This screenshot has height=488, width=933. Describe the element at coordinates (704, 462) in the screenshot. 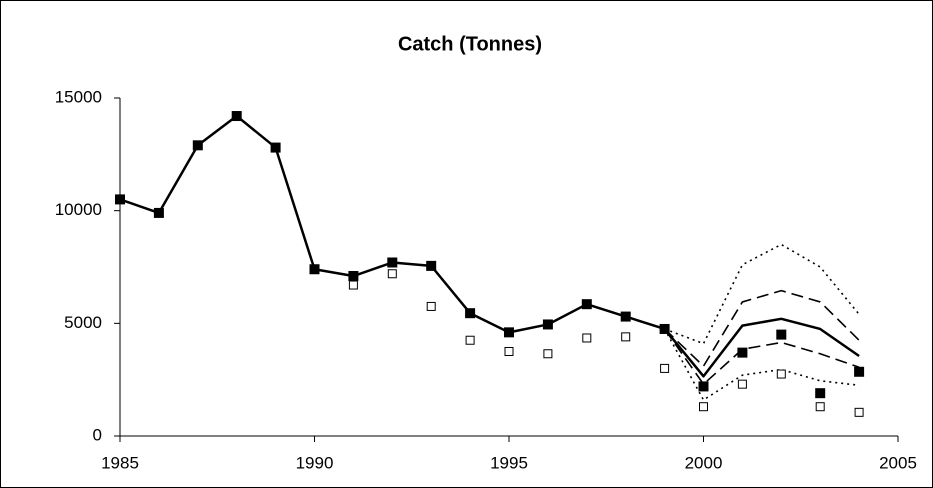

I see `x-tick-label: 2000` at that location.